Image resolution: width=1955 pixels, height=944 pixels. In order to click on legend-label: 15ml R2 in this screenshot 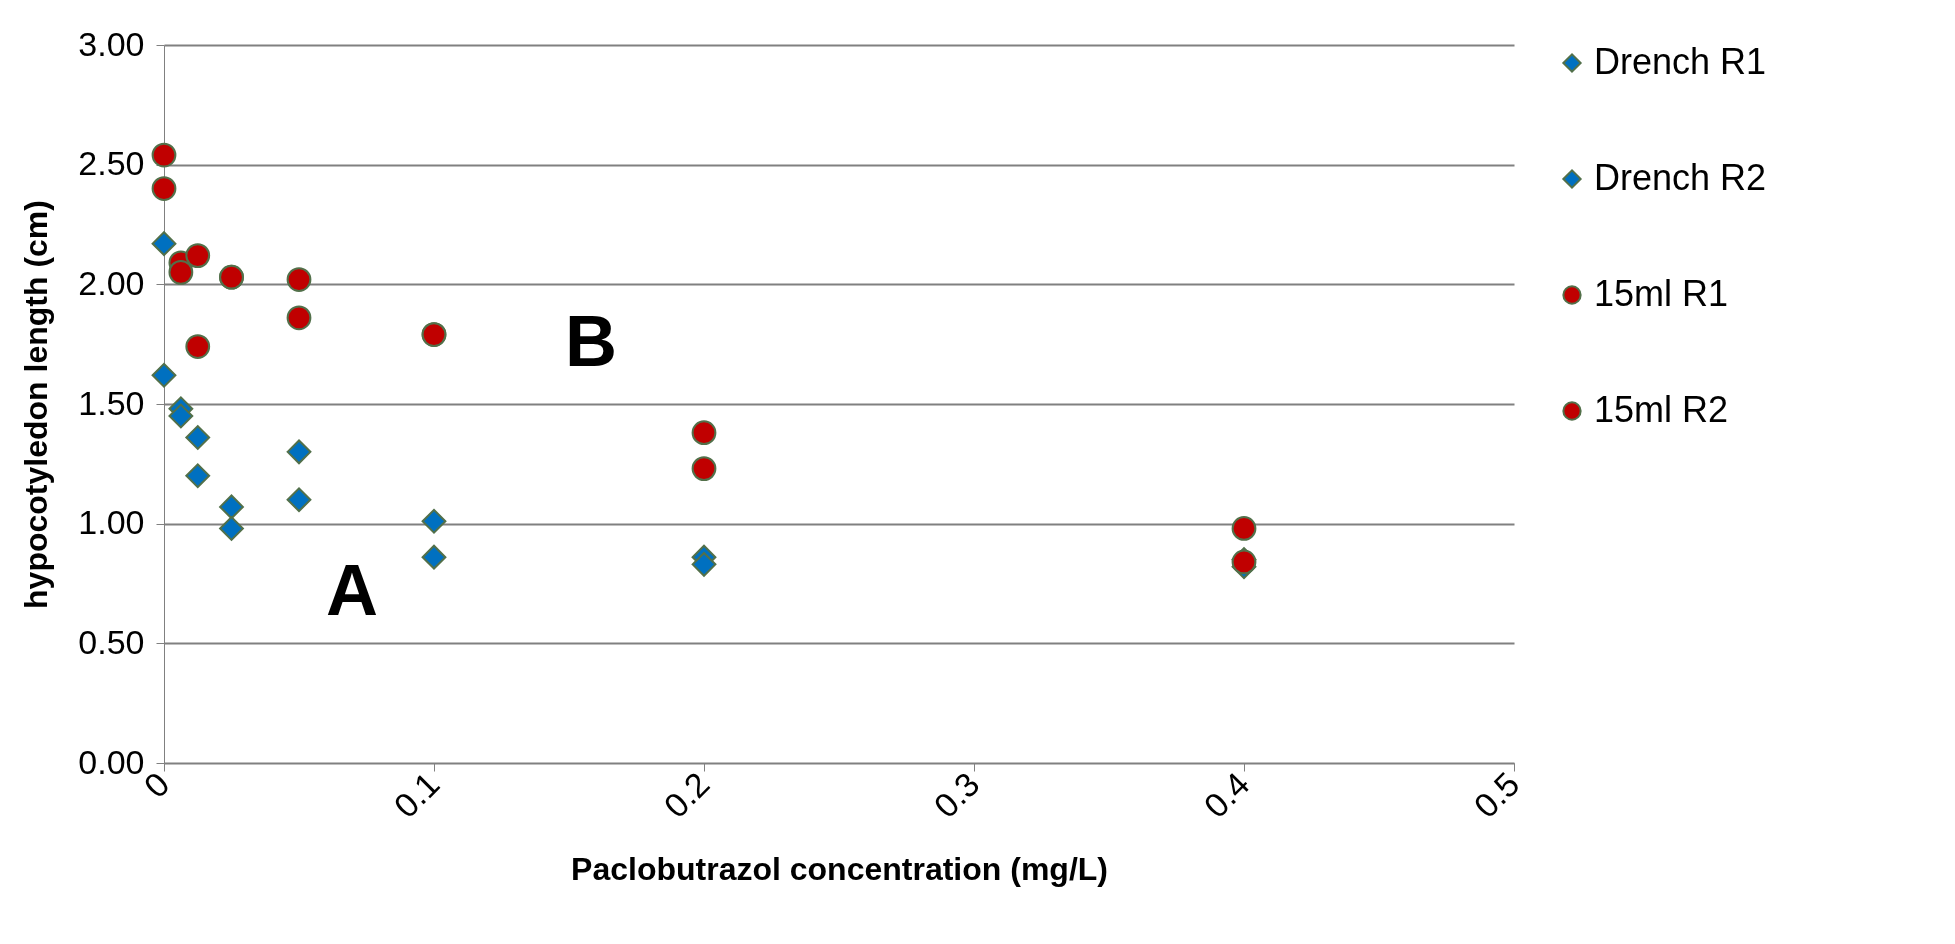, I will do `click(1661, 409)`.